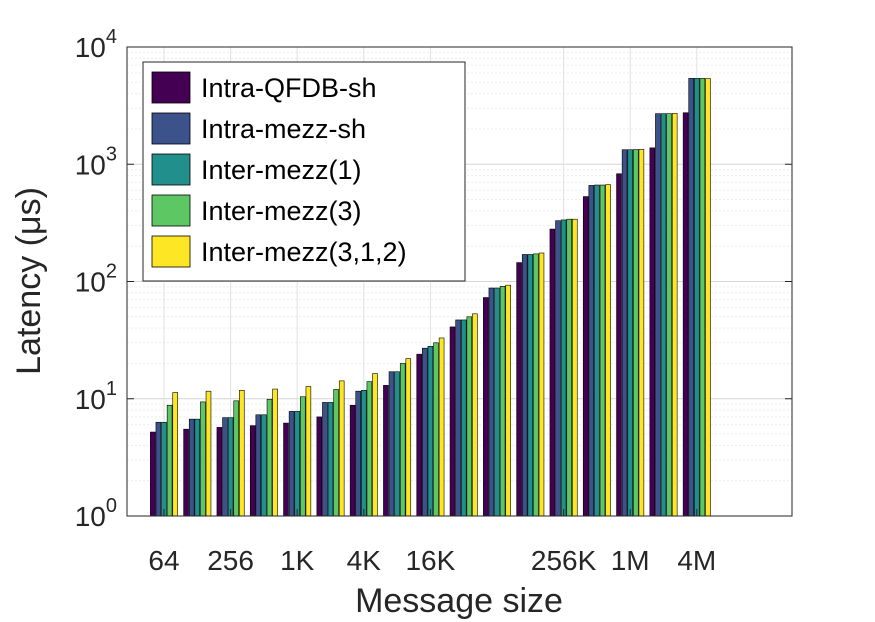 Image resolution: width=875 pixels, height=622 pixels. What do you see at coordinates (283, 129) in the screenshot?
I see `legend-label: Intra-mezz-sh` at bounding box center [283, 129].